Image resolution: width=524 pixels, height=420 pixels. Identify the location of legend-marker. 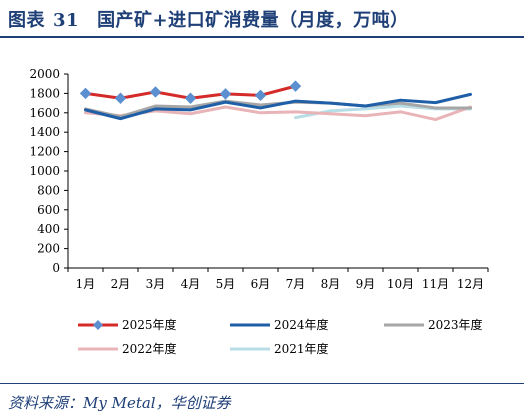
(98, 325).